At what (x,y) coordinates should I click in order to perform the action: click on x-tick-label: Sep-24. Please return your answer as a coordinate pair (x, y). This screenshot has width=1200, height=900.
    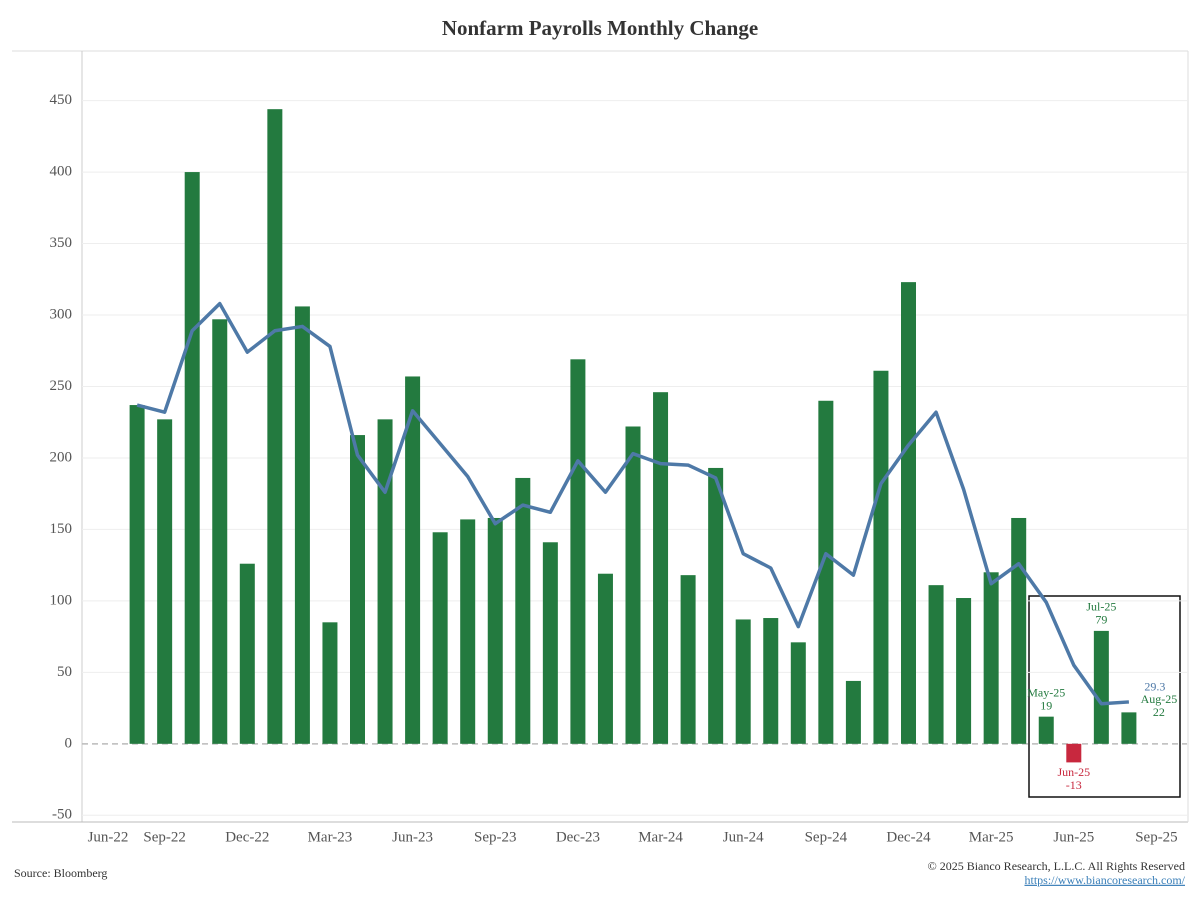
    Looking at the image, I should click on (826, 837).